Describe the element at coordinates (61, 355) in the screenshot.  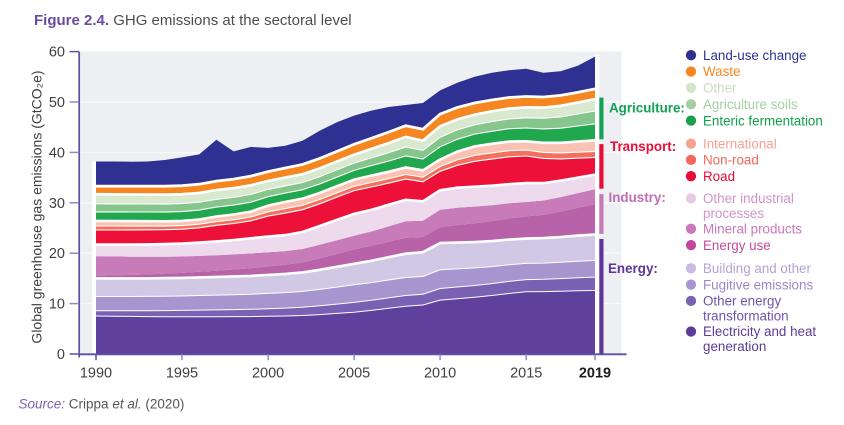
I see `svg-text: 0` at that location.